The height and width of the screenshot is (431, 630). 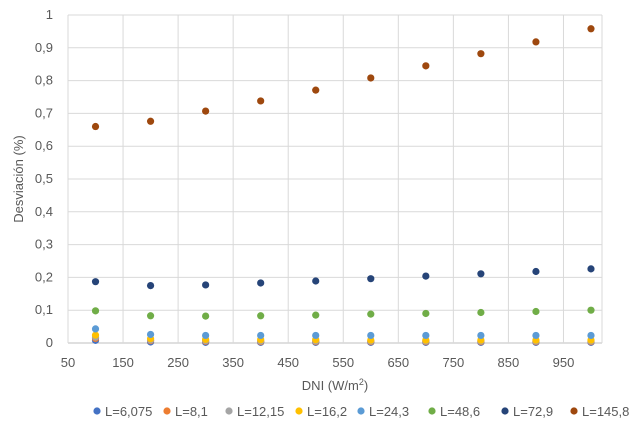 I want to click on y-tick-label: 0,3, so click(x=44, y=244).